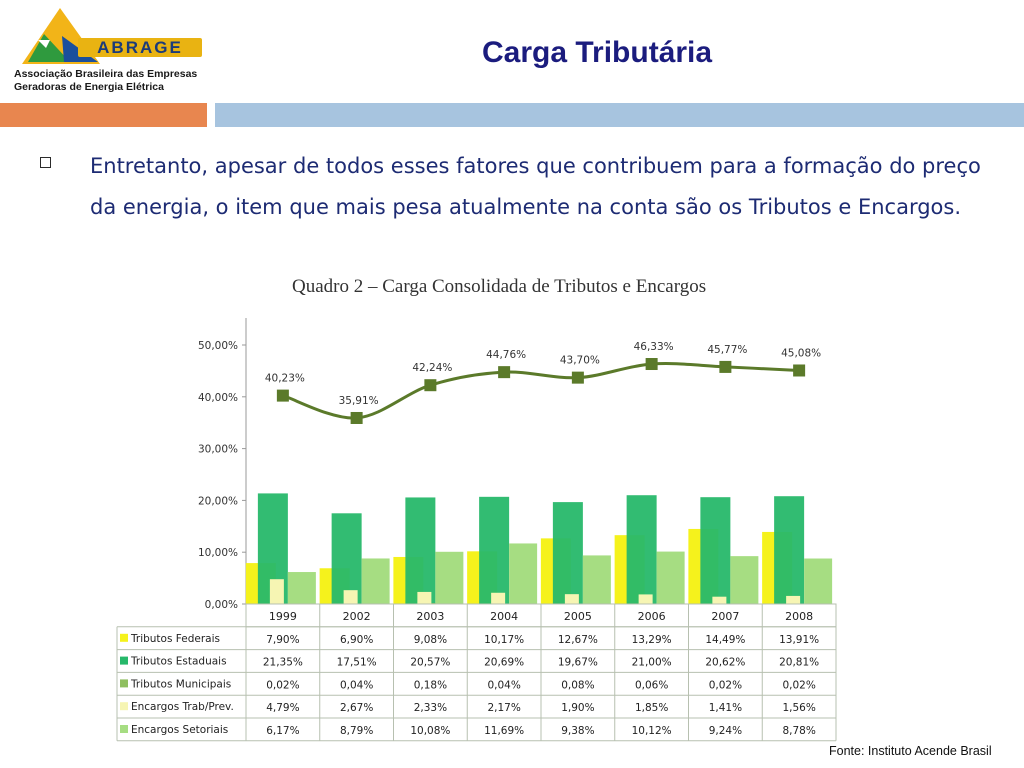 The height and width of the screenshot is (768, 1024). Describe the element at coordinates (89, 87) in the screenshot. I see `org-name-line2: Geradoras de Energia Elétrica` at that location.